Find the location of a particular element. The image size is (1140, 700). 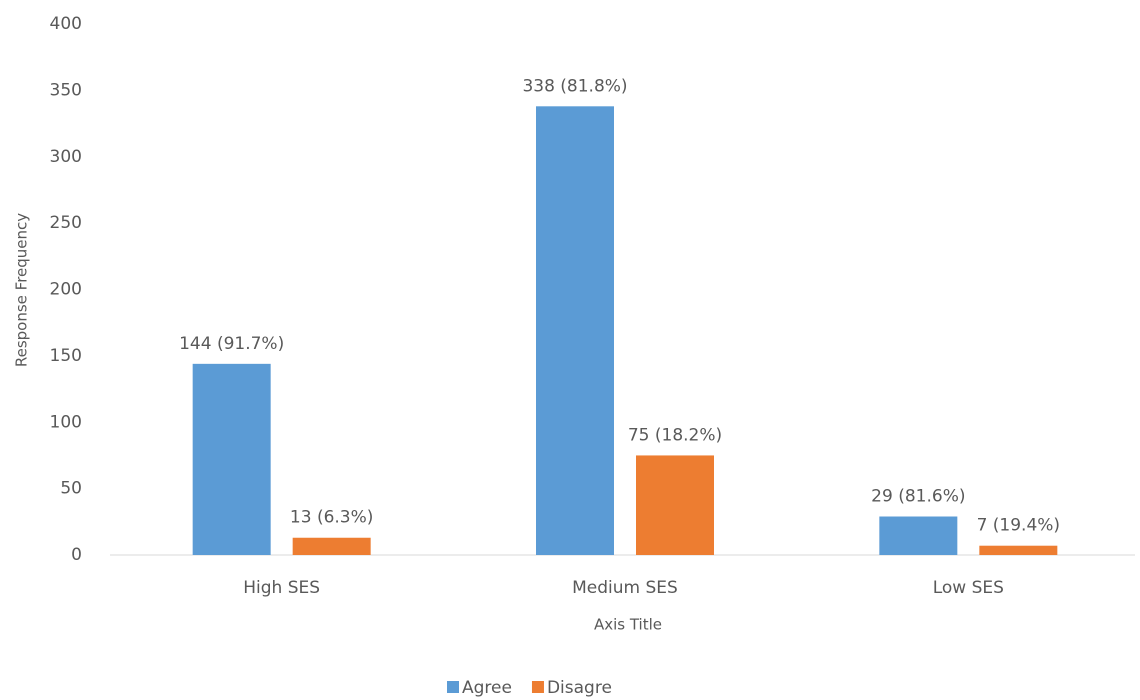

y-tick-label: 100 is located at coordinates (66, 422).